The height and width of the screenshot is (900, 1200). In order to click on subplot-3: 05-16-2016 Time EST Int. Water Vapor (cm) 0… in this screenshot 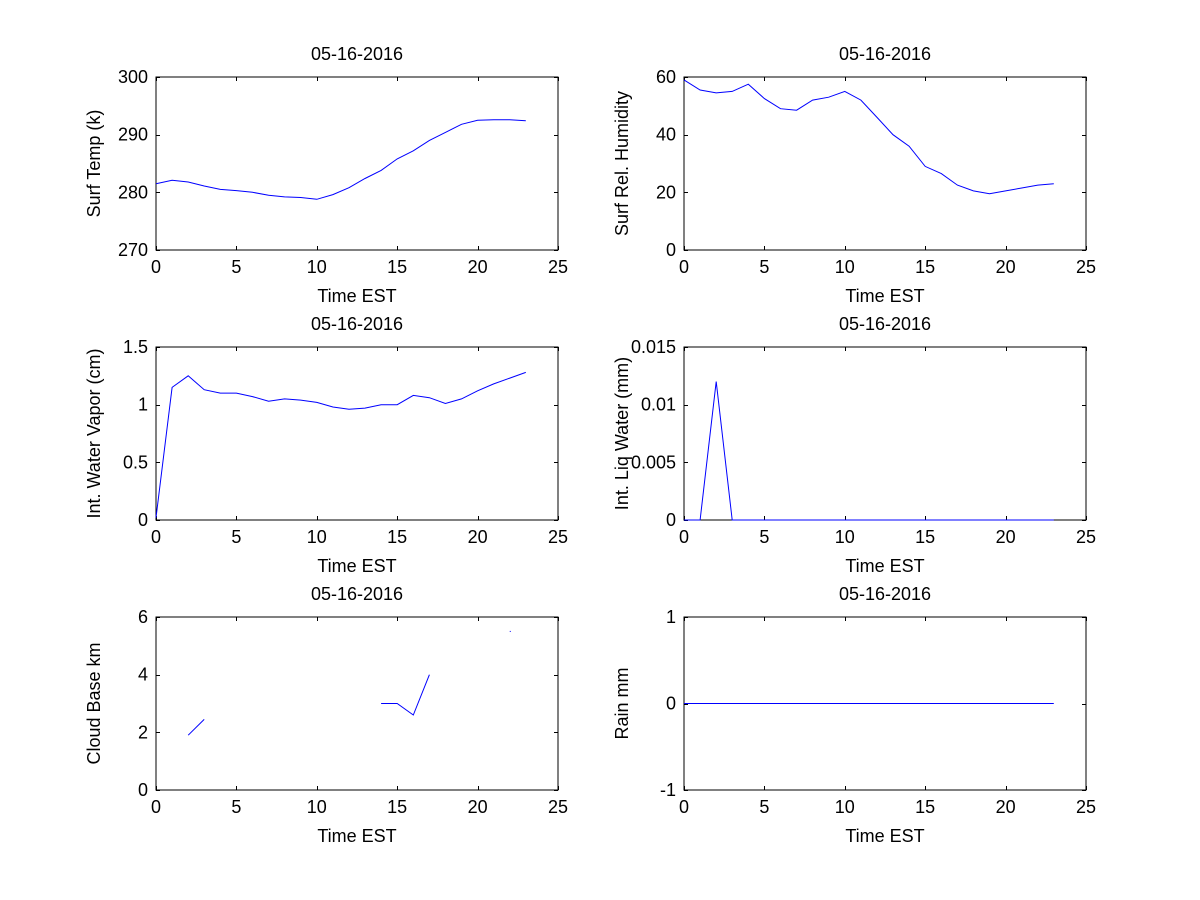, I will do `click(326, 445)`.